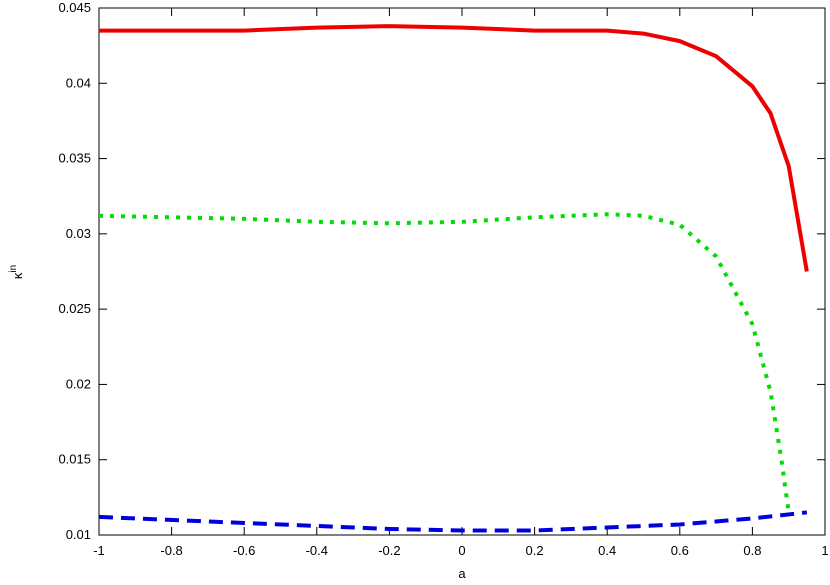  I want to click on x-tick-label: -0.4, so click(317, 550).